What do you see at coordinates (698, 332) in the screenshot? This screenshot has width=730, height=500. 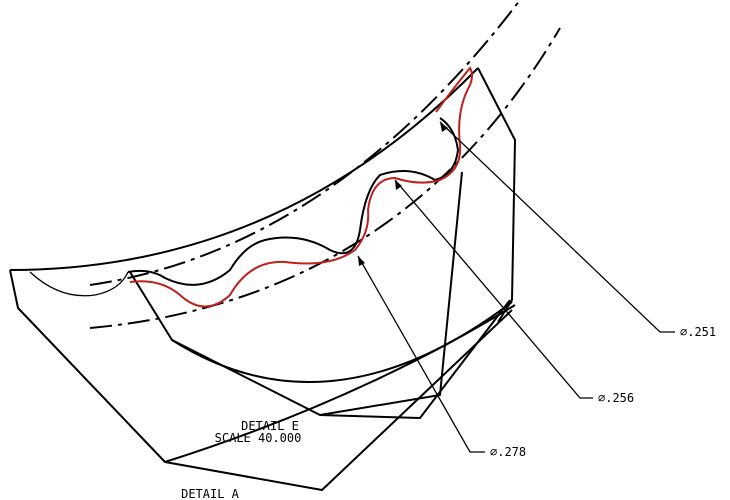 I see `dimension-label: ⌀.251` at bounding box center [698, 332].